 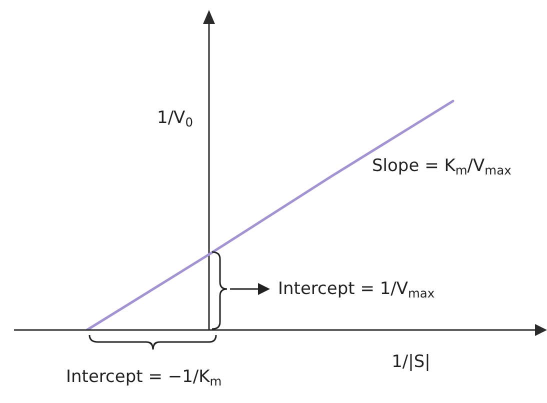 I want to click on text: Intercept = −1/K$_{m}$, so click(x=144, y=377).